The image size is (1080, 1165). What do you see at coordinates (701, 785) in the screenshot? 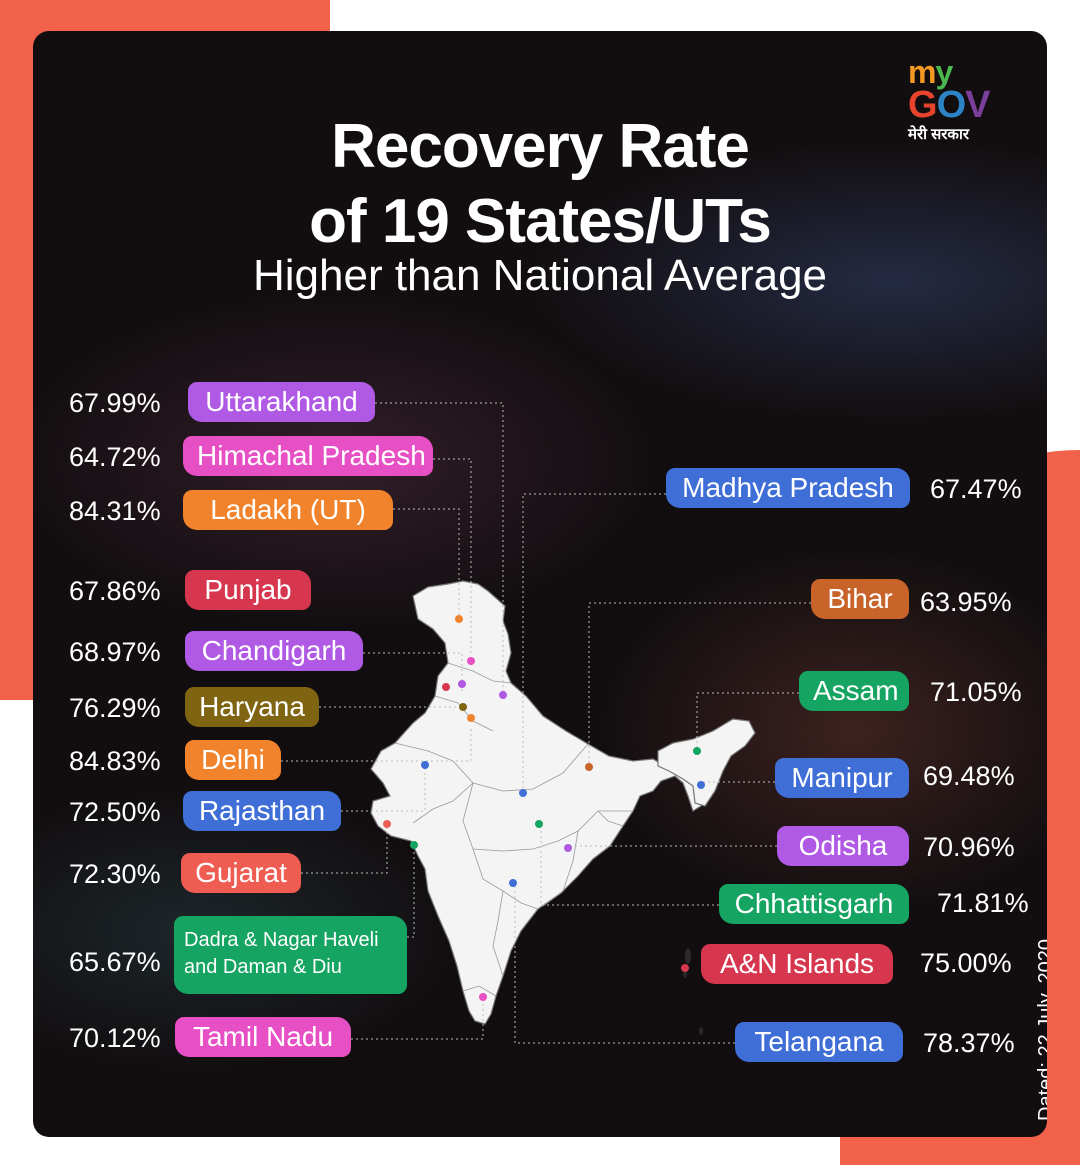
I see `dot-manipur` at bounding box center [701, 785].